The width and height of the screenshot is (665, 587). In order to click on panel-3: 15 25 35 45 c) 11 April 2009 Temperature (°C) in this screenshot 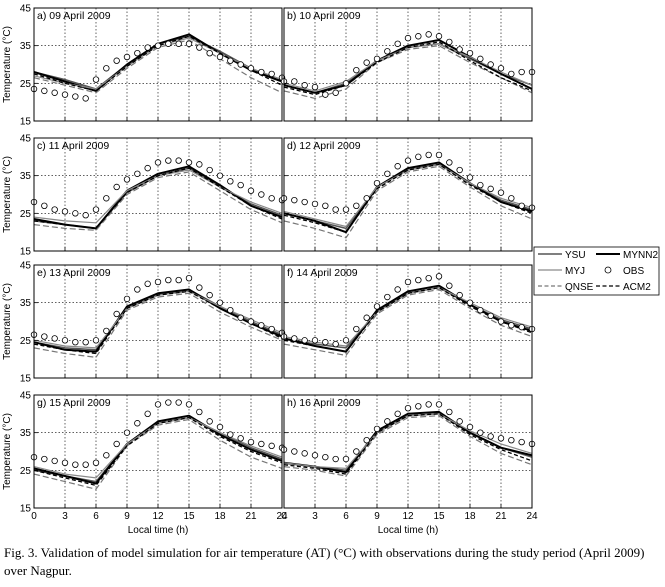, I will do `click(144, 196)`.